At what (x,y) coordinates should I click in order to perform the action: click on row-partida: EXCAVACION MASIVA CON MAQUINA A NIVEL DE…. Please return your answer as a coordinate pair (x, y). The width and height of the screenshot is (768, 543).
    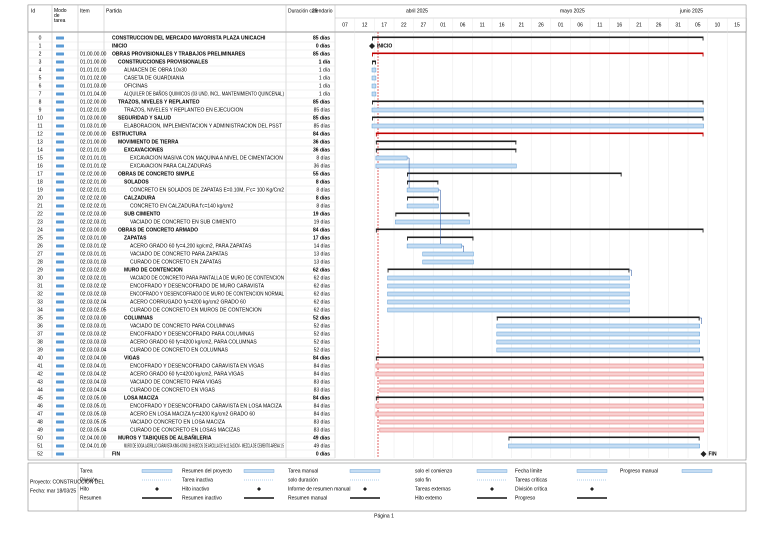
    Looking at the image, I should click on (206, 158).